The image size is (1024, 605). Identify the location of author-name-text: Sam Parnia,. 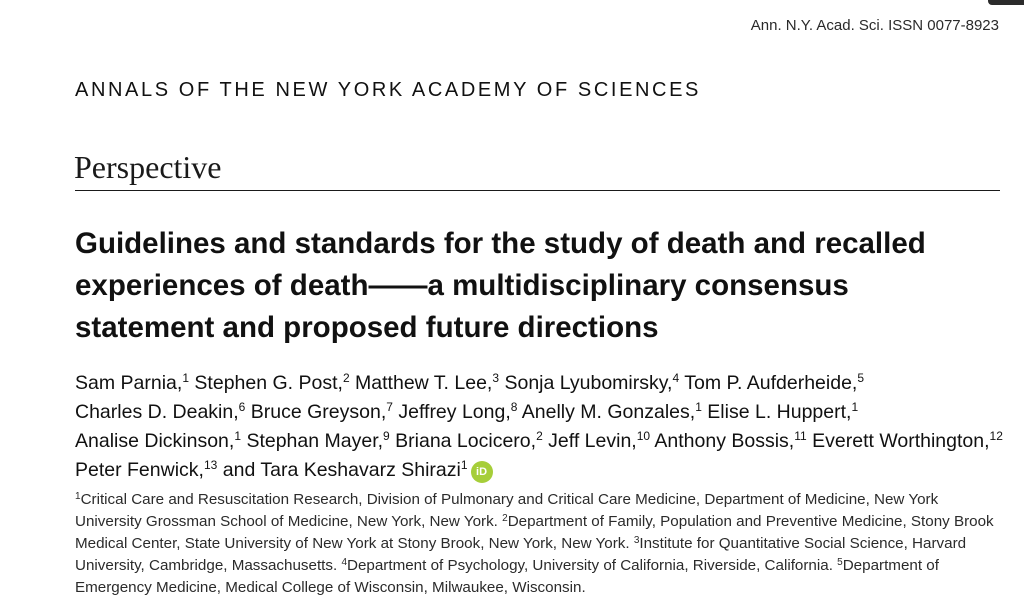
(129, 383).